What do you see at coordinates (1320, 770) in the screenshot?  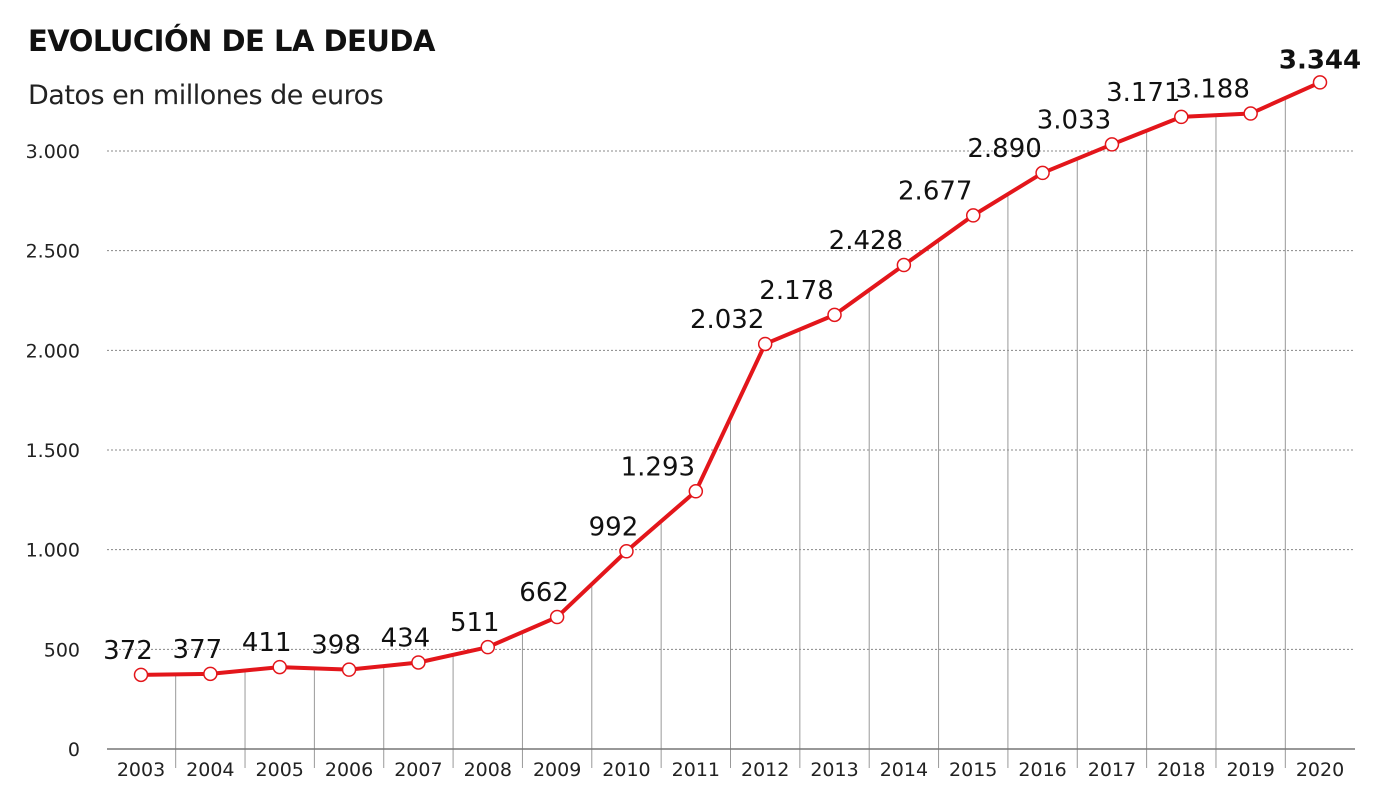 I see `x-tick-label: 2020` at bounding box center [1320, 770].